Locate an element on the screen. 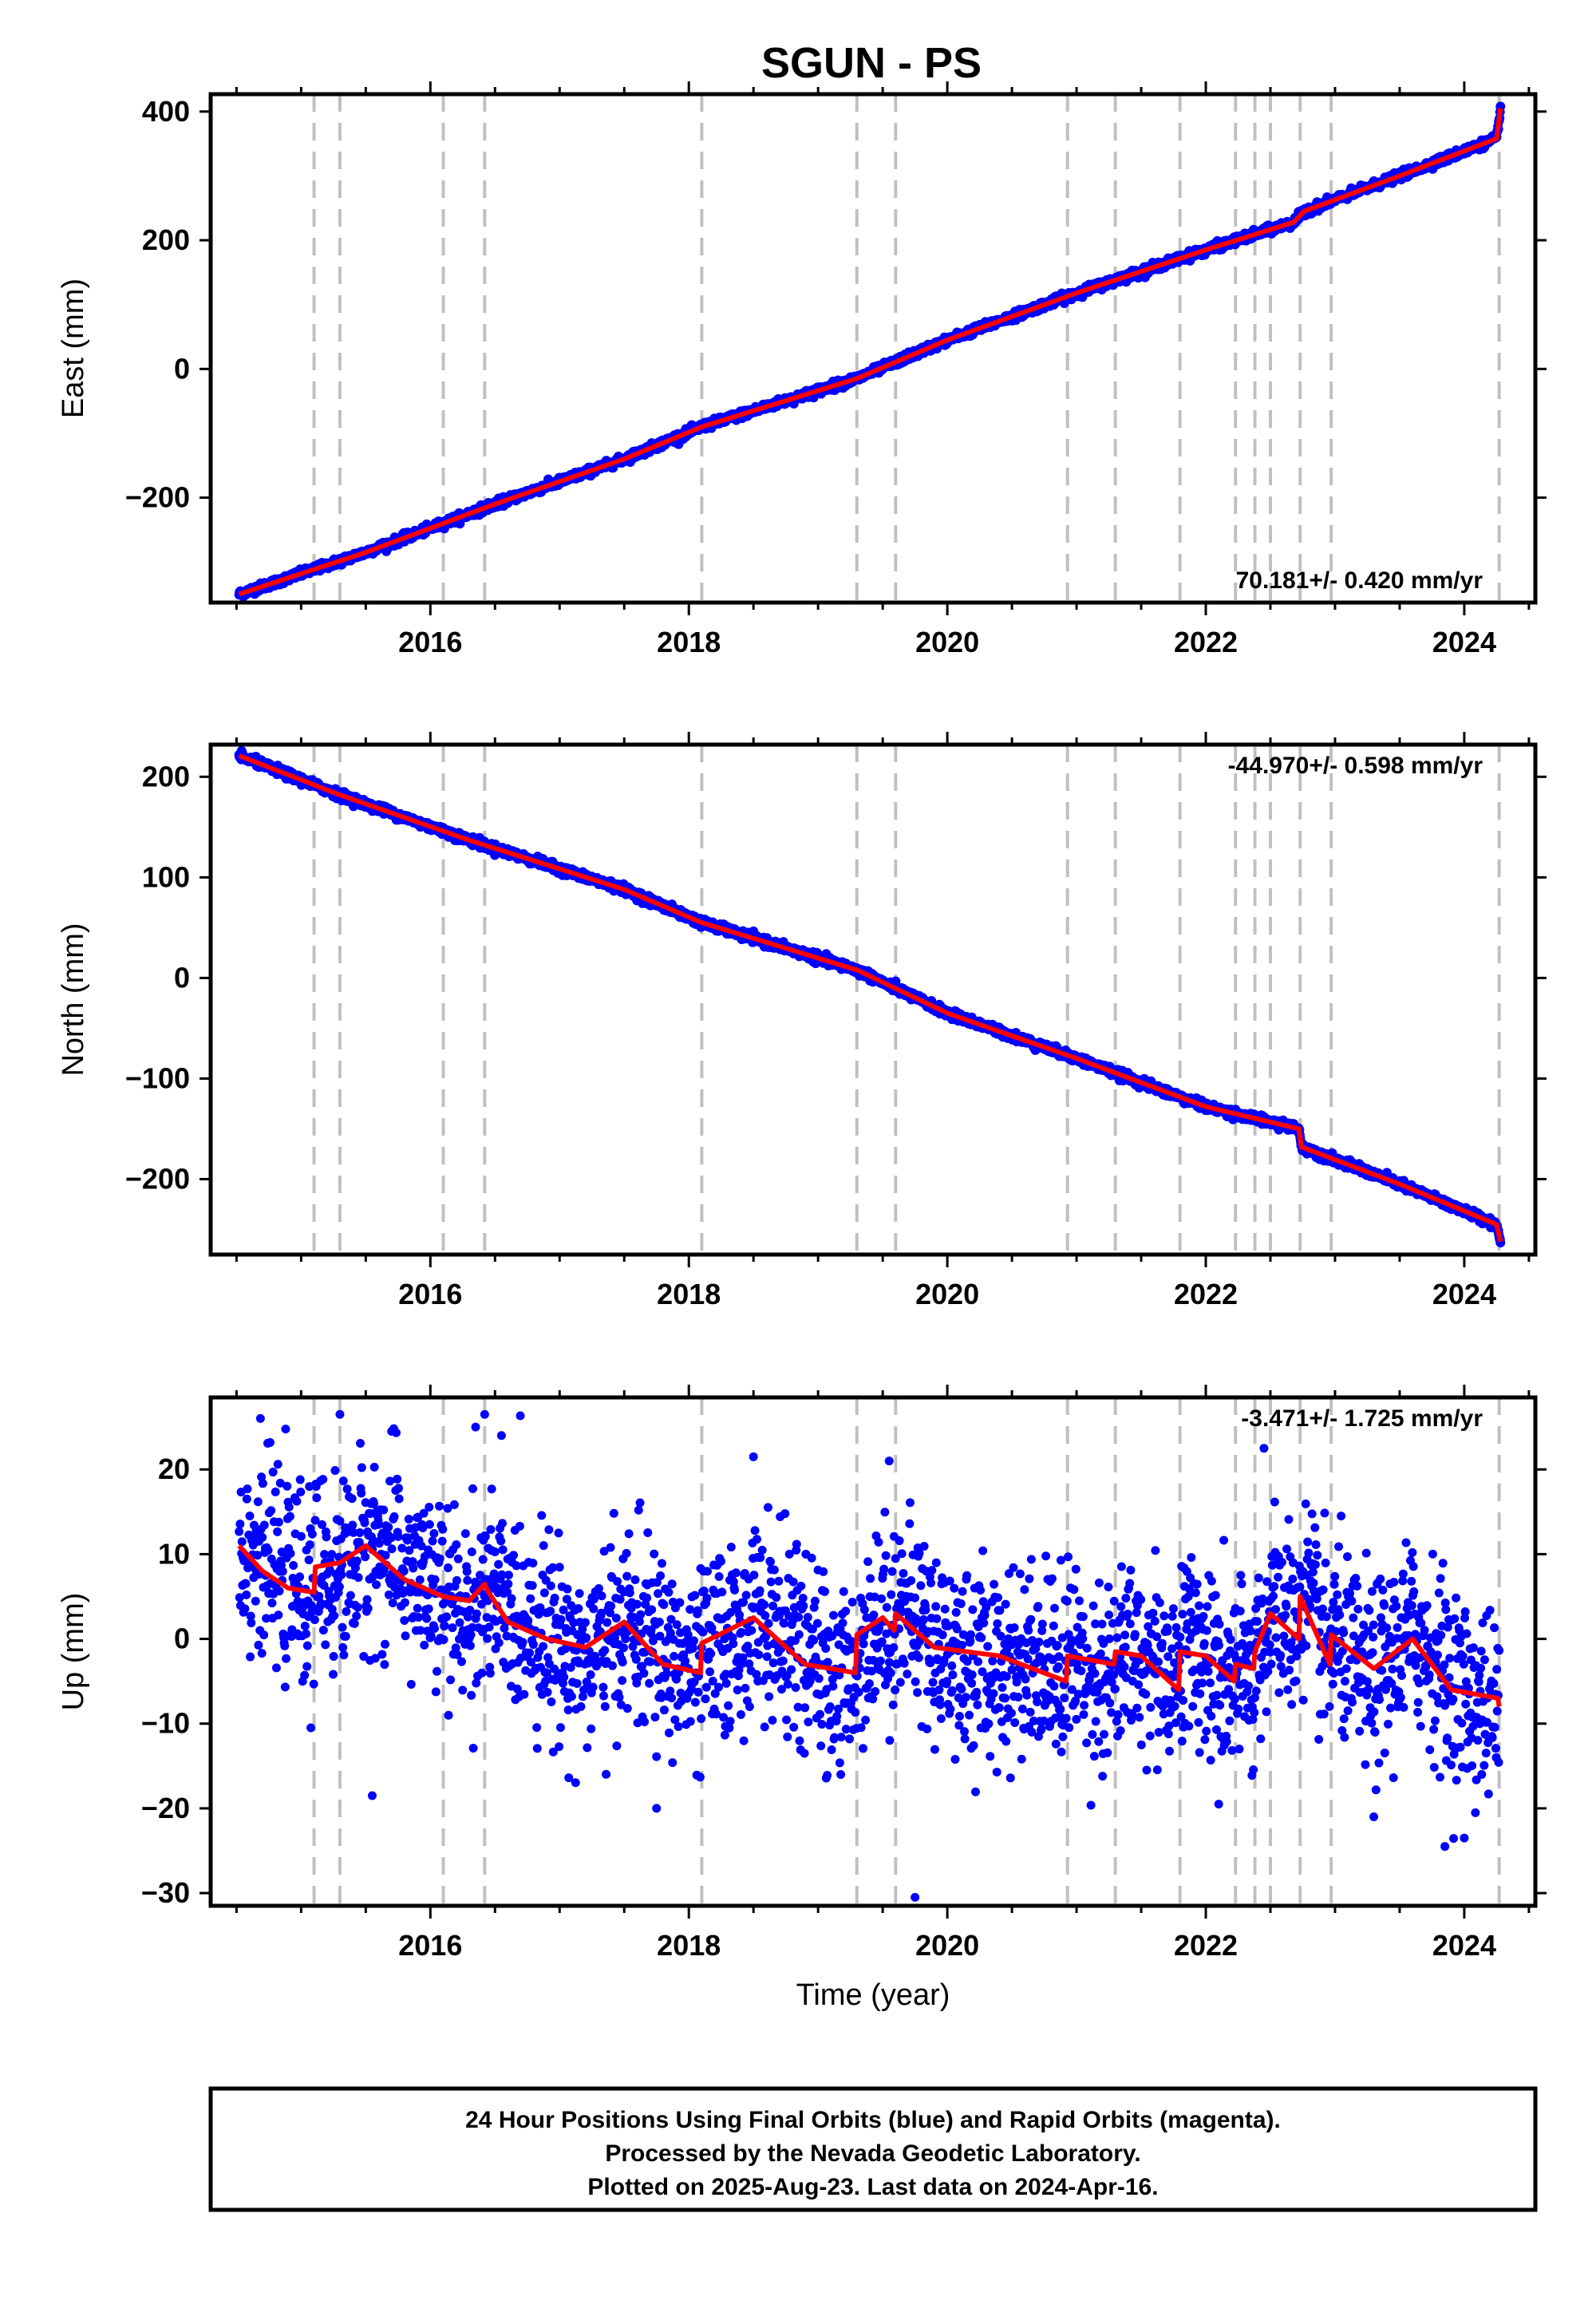 The width and height of the screenshot is (1596, 2316). y-tick-label: 200 is located at coordinates (166, 239).